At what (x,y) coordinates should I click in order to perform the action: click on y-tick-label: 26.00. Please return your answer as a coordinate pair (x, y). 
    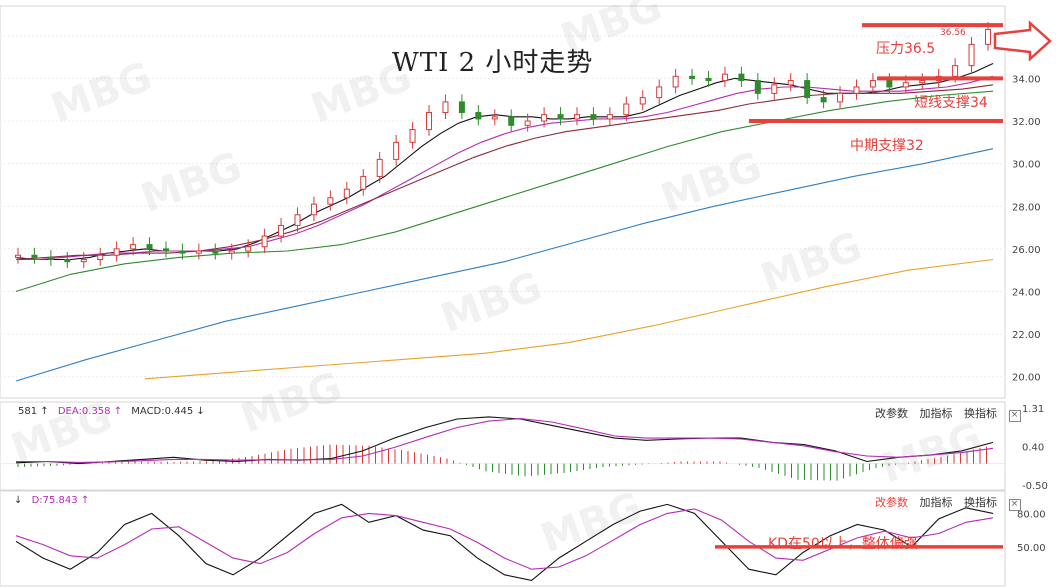
    Looking at the image, I should click on (1026, 250).